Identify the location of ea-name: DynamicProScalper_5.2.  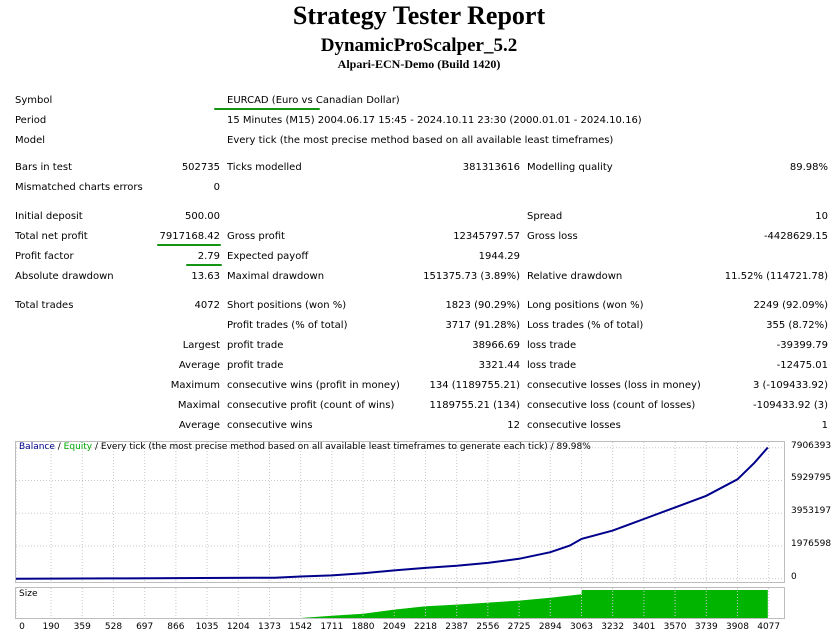
(419, 45).